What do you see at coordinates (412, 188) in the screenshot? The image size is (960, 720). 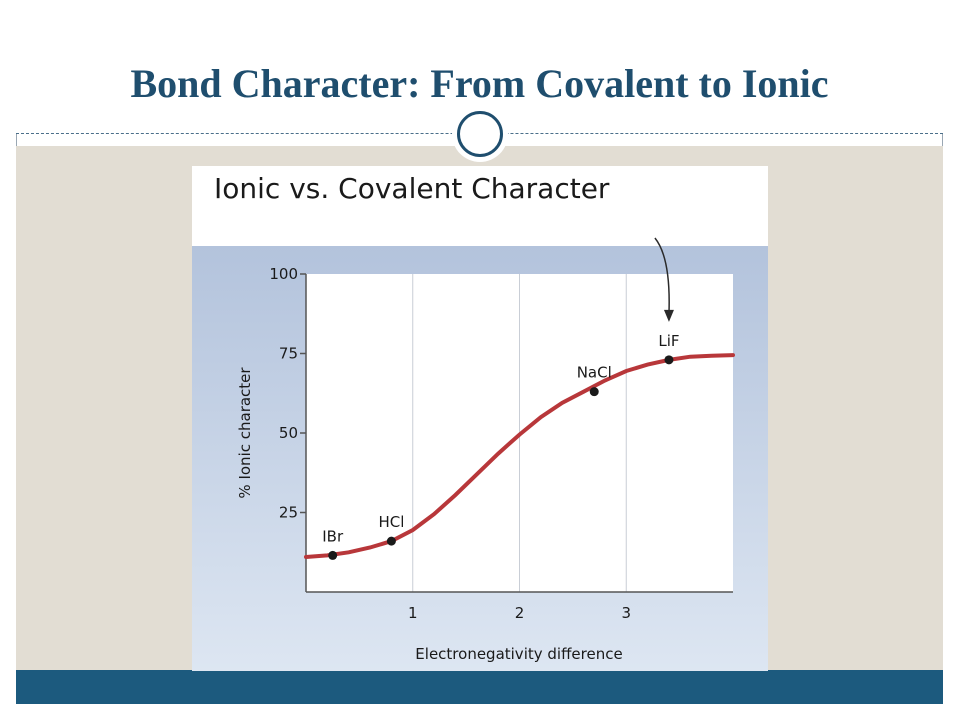 I see `chart-title: Ionic vs. Covalent Character` at bounding box center [412, 188].